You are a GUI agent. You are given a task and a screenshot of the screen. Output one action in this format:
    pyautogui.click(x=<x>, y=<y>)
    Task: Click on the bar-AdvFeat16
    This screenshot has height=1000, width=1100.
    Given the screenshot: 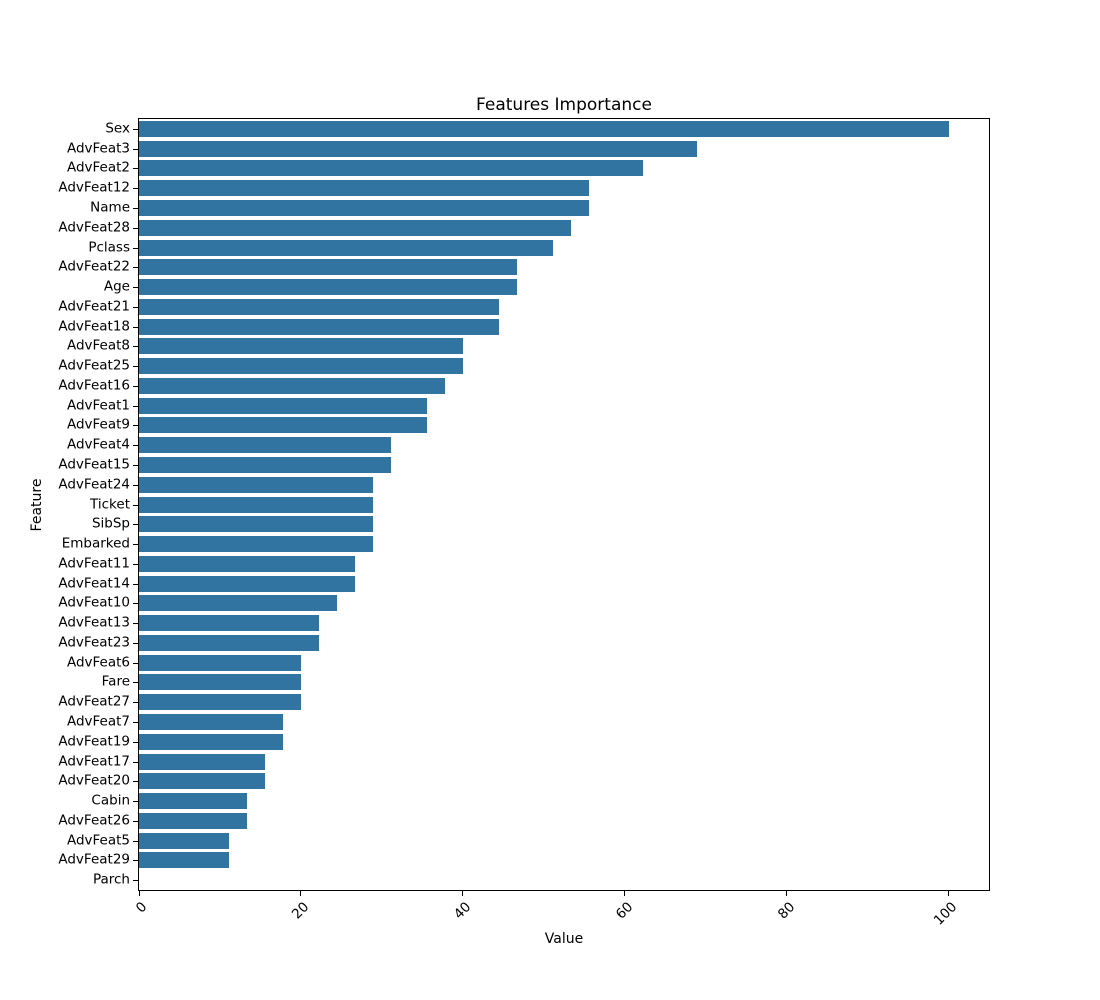 What is the action you would take?
    pyautogui.click(x=292, y=385)
    